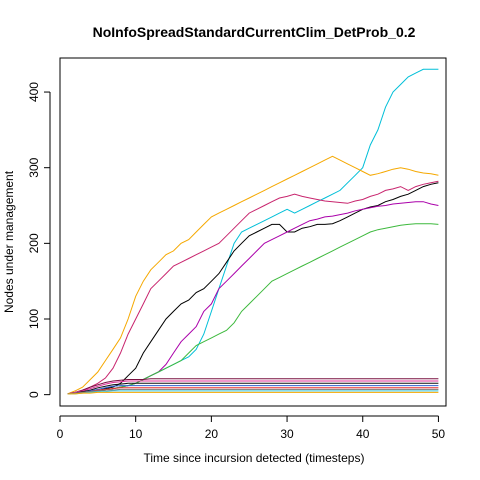 The image size is (480, 480). I want to click on x-tick-label: 30, so click(287, 434).